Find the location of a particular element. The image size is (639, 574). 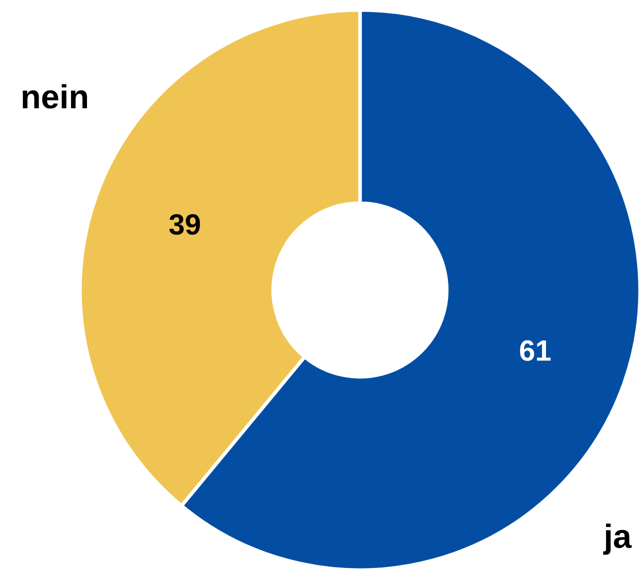

slice-label: nein is located at coordinates (54, 96).